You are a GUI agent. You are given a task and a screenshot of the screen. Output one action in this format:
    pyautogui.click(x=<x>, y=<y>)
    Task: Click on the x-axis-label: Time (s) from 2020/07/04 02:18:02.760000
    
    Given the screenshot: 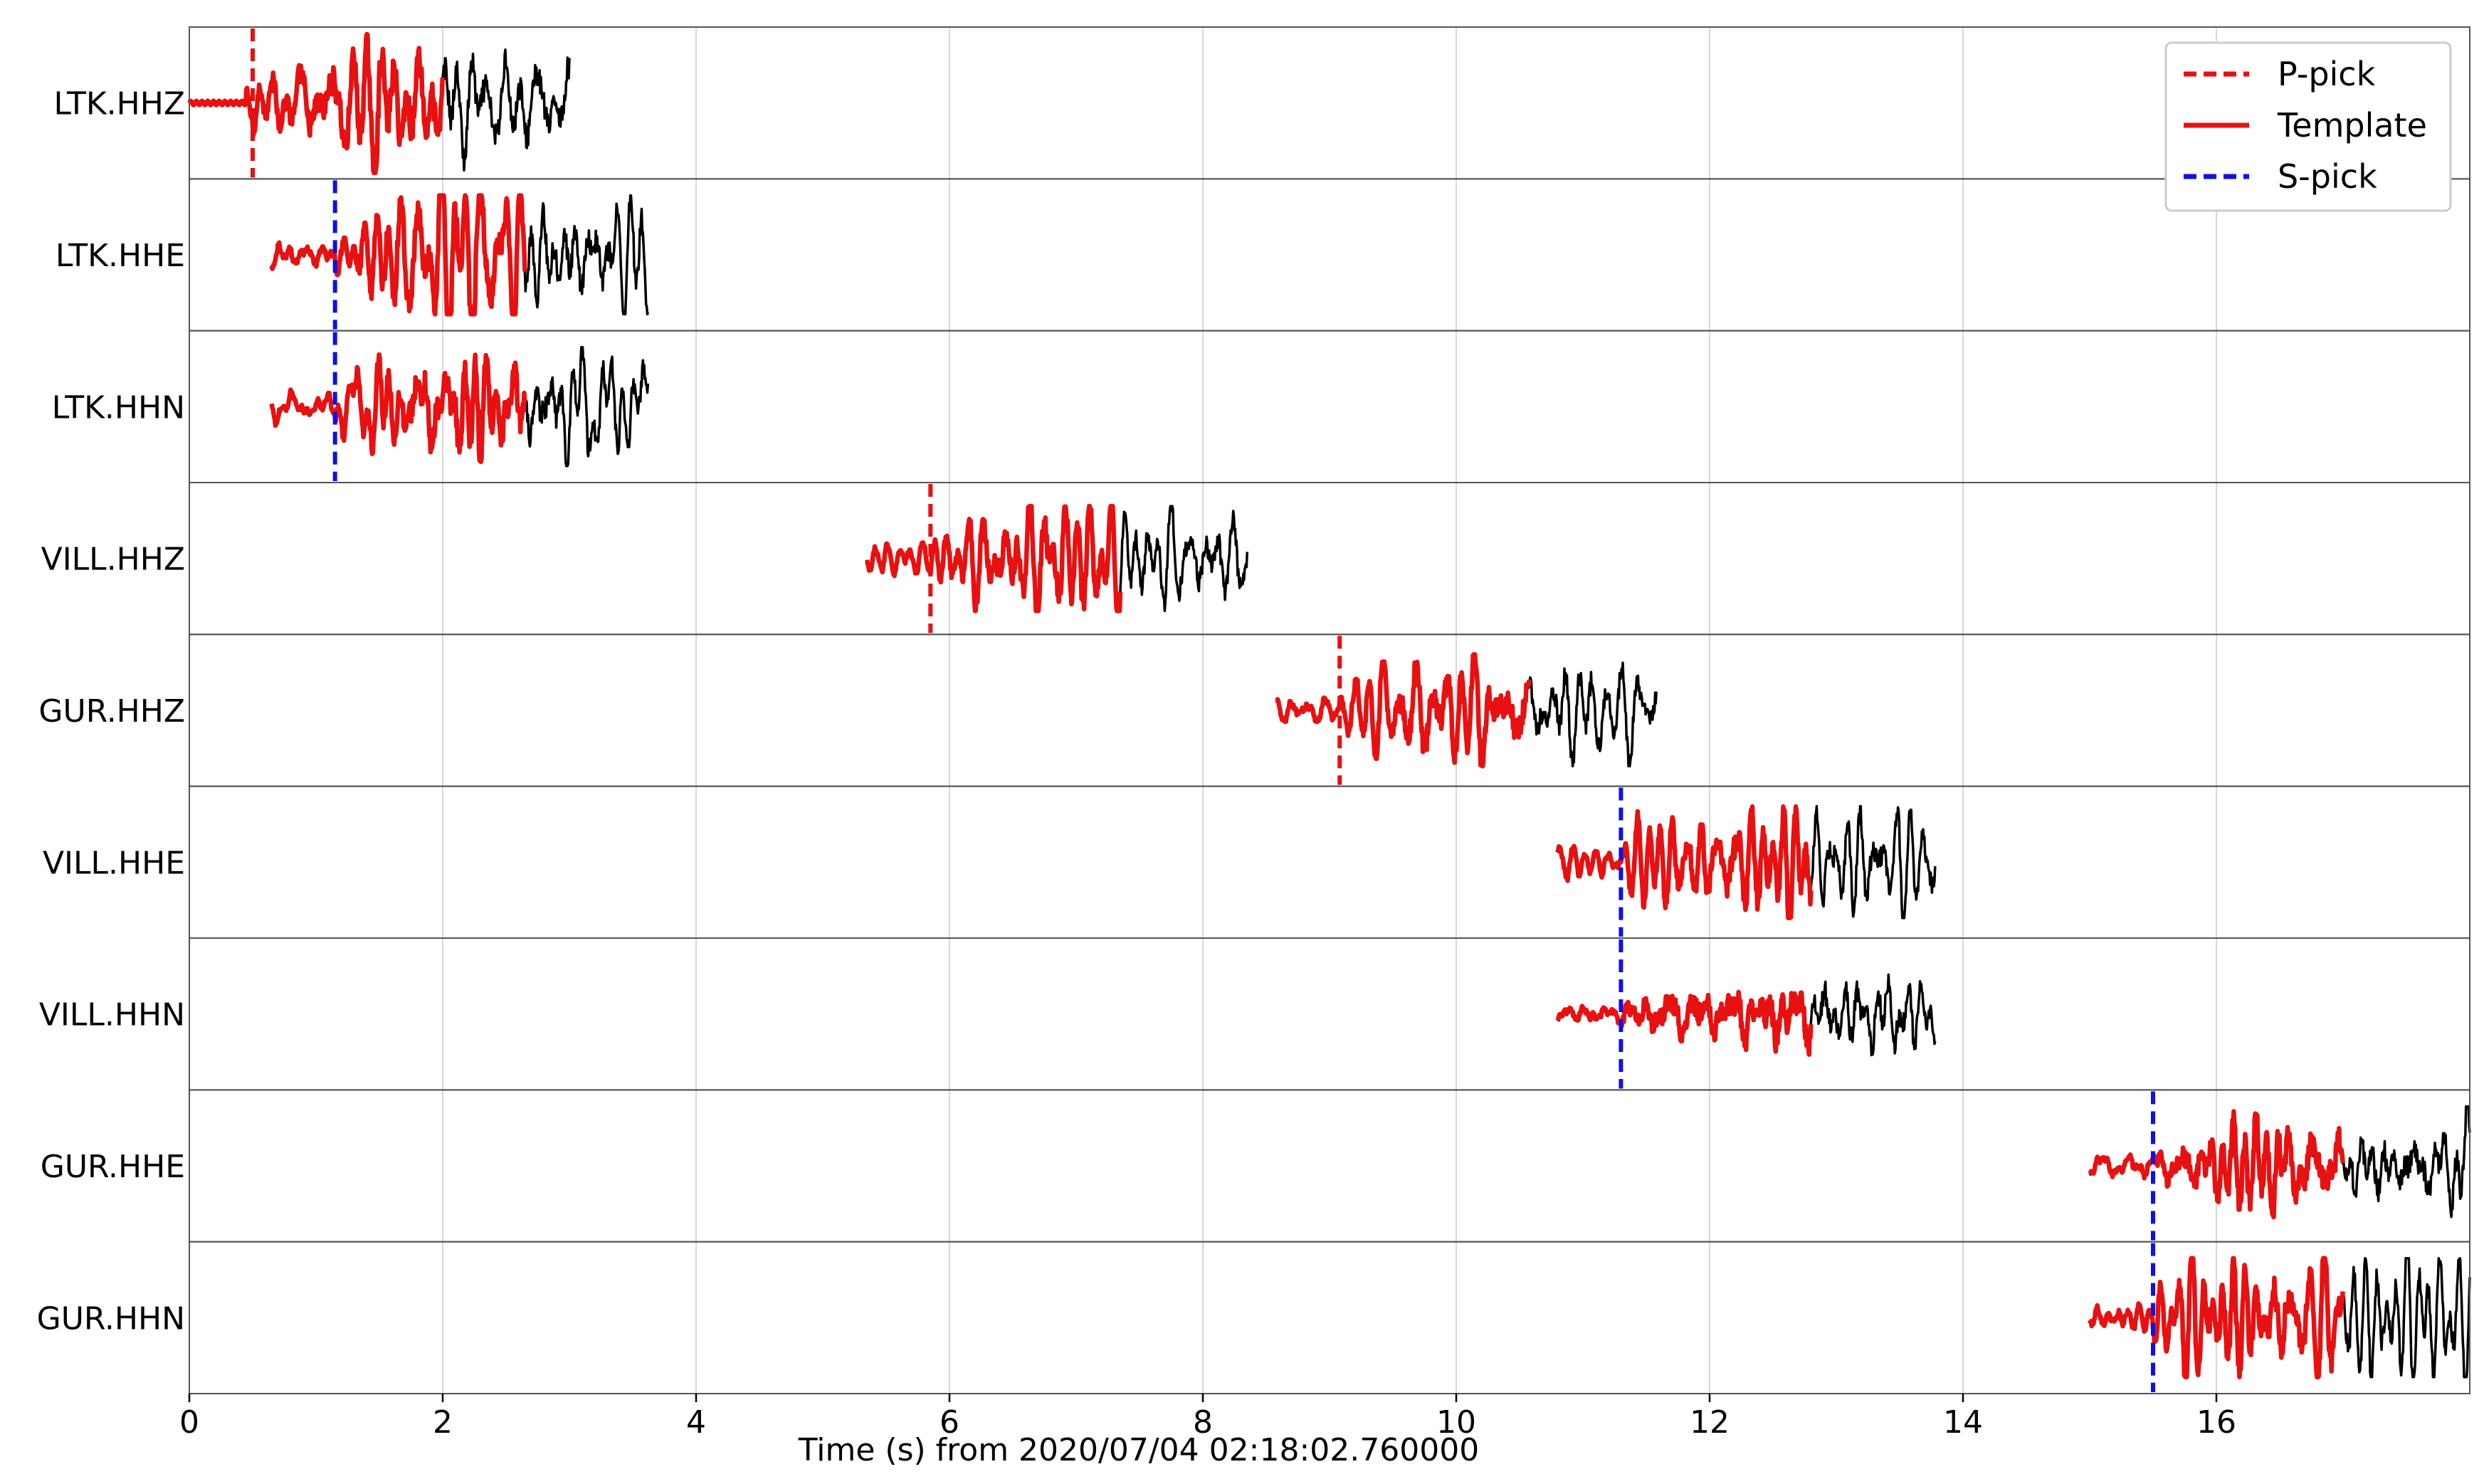 What is the action you would take?
    pyautogui.click(x=1138, y=1450)
    